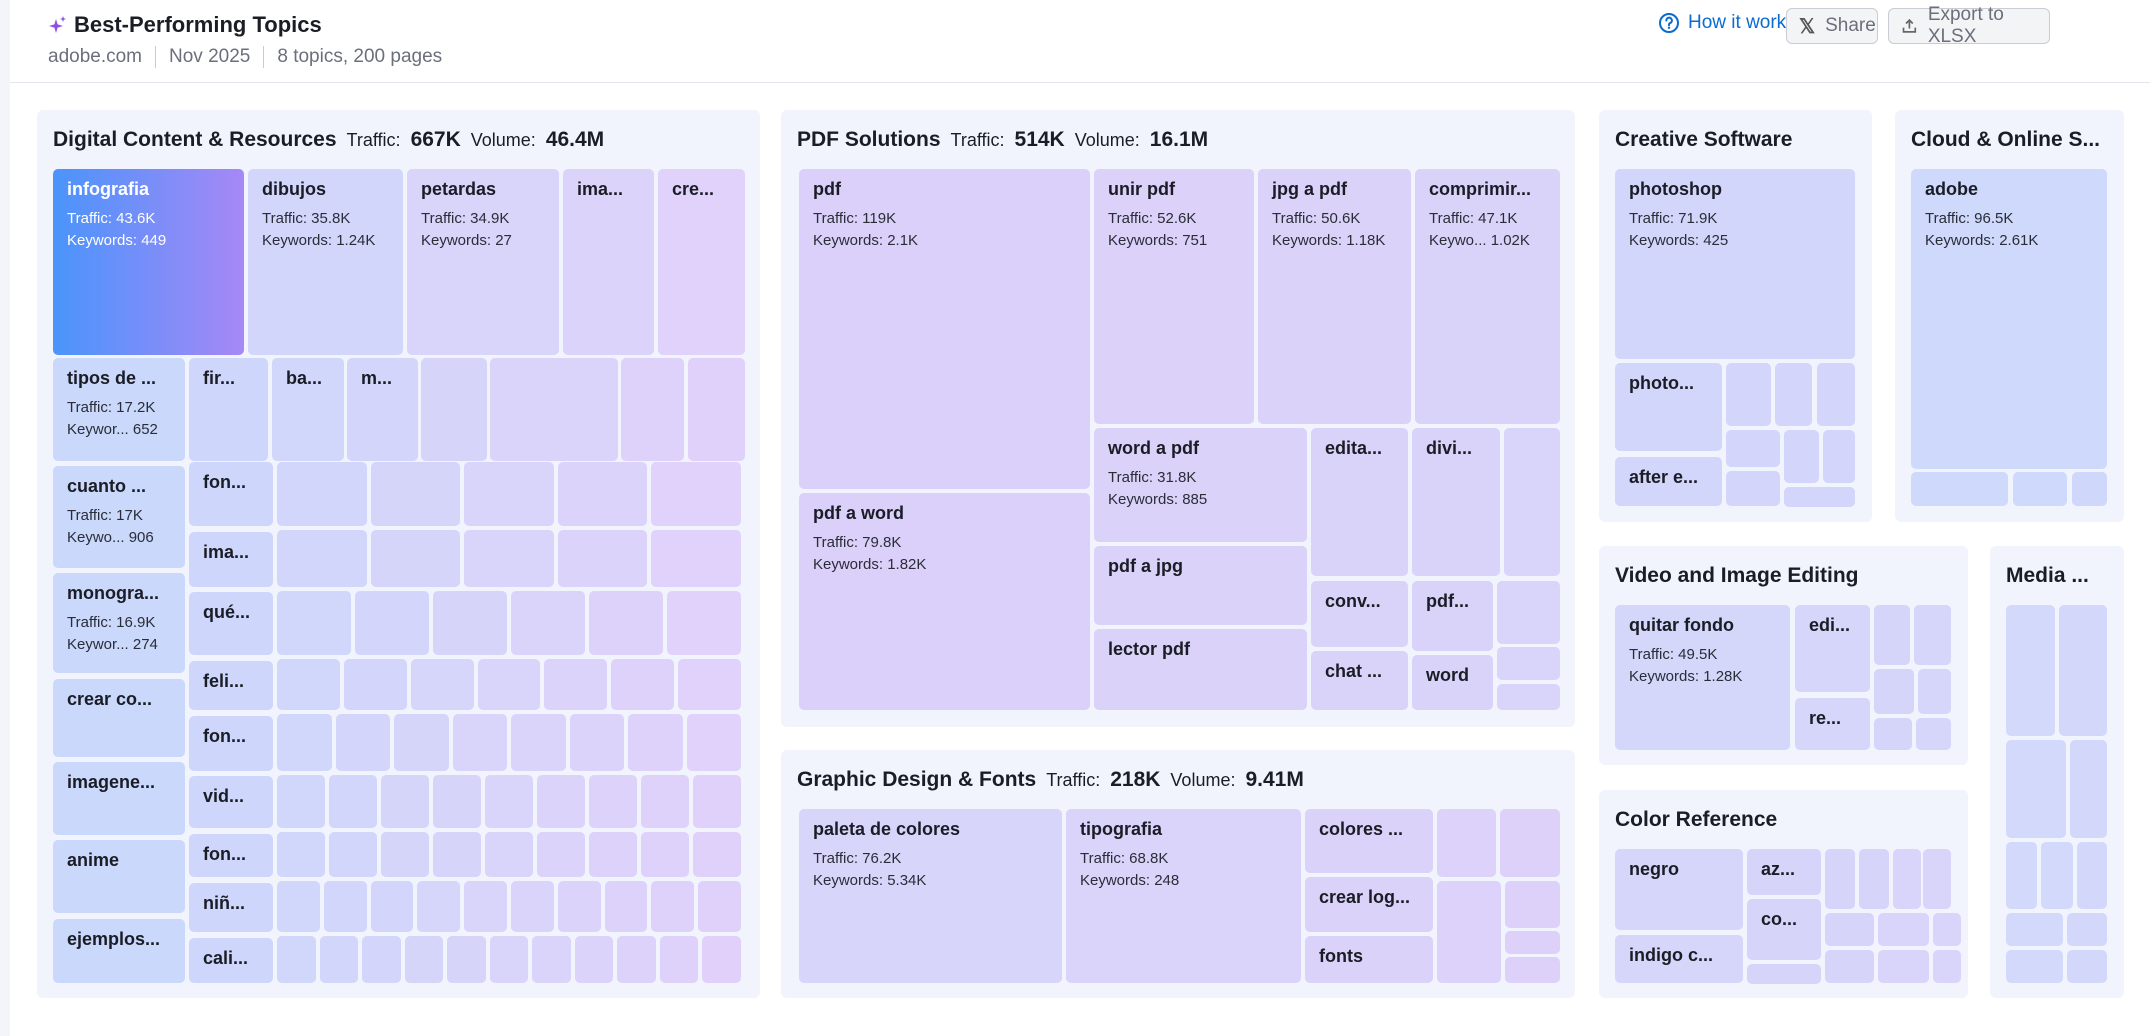  Describe the element at coordinates (1696, 819) in the screenshot. I see `topic-title: Color Reference` at that location.